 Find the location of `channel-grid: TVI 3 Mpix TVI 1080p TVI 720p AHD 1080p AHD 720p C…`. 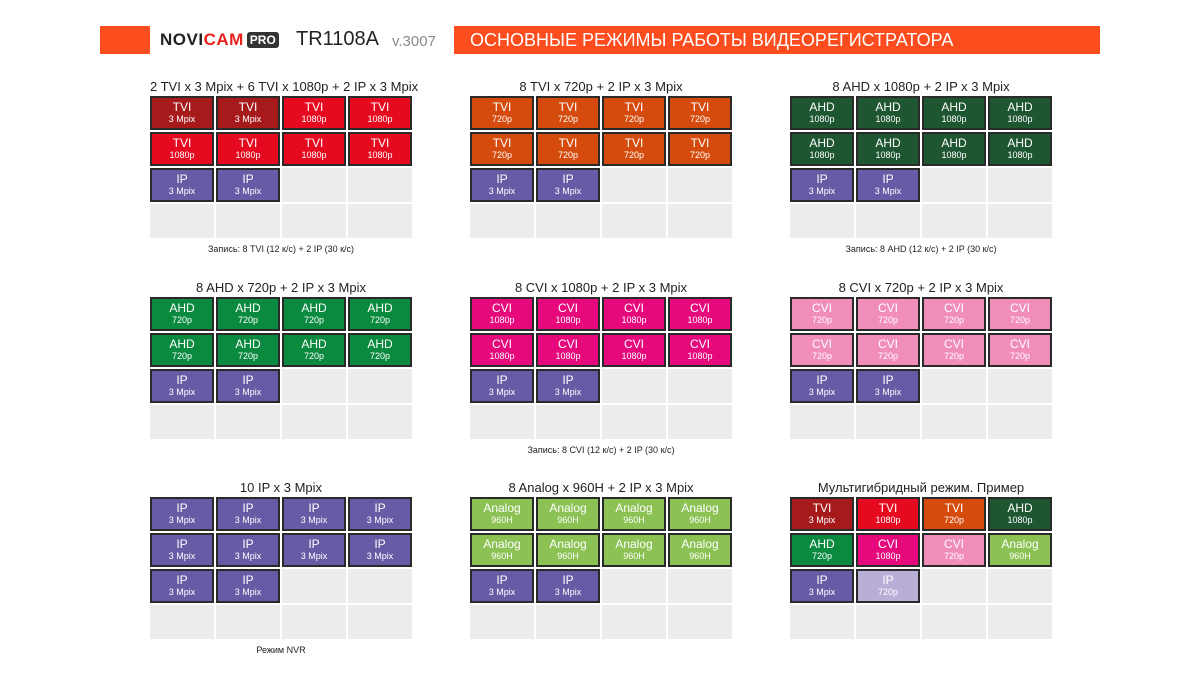

channel-grid: TVI 3 Mpix TVI 1080p TVI 720p AHD 1080p AHD 720p C… is located at coordinates (921, 568).